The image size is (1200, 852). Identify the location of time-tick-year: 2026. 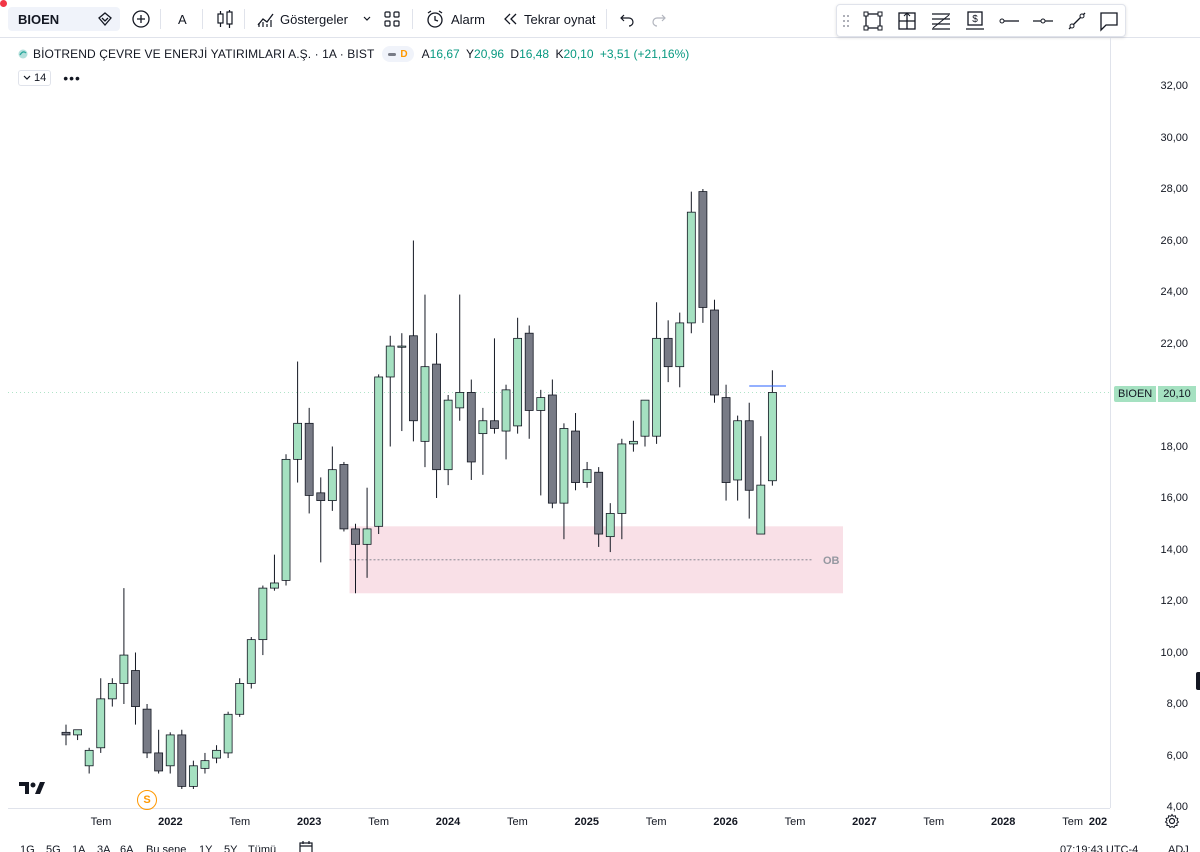
(725, 822).